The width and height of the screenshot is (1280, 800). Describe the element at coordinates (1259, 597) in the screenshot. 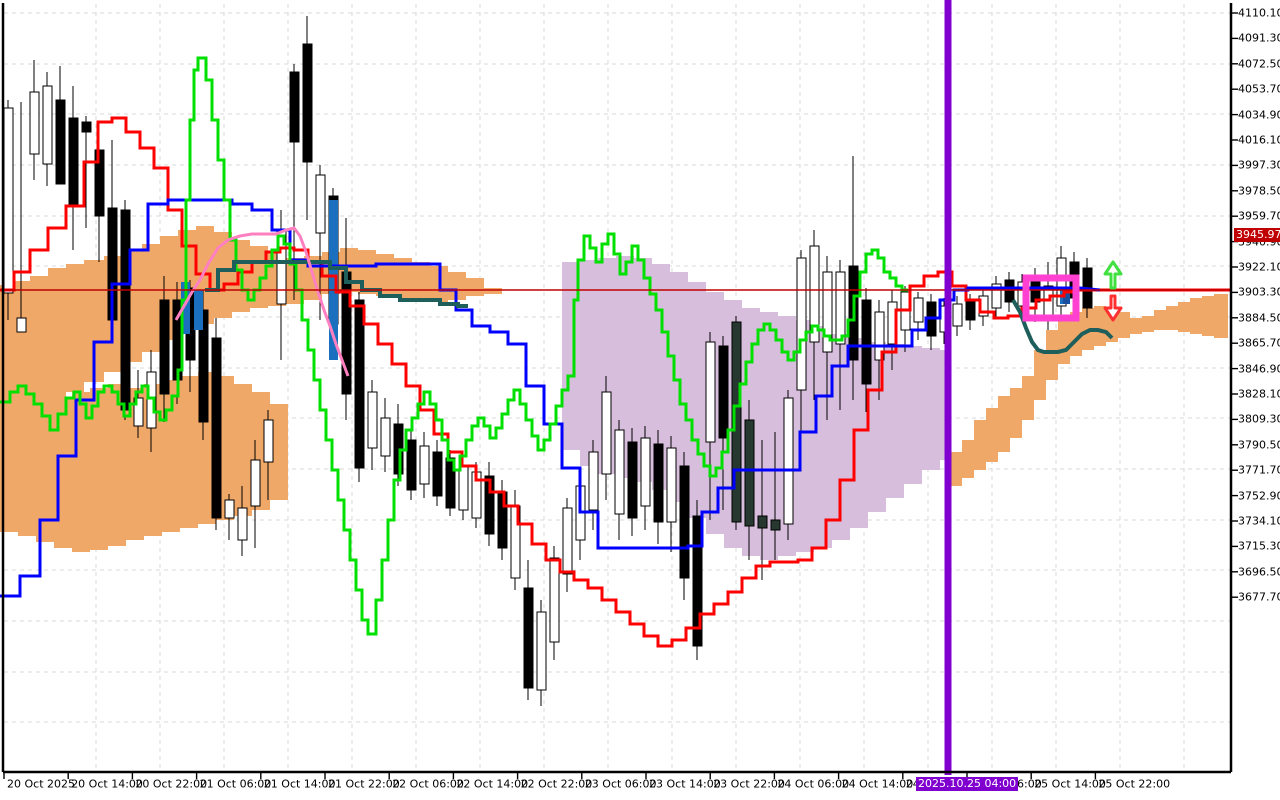

I see `price-tick-label: 3677.70` at that location.